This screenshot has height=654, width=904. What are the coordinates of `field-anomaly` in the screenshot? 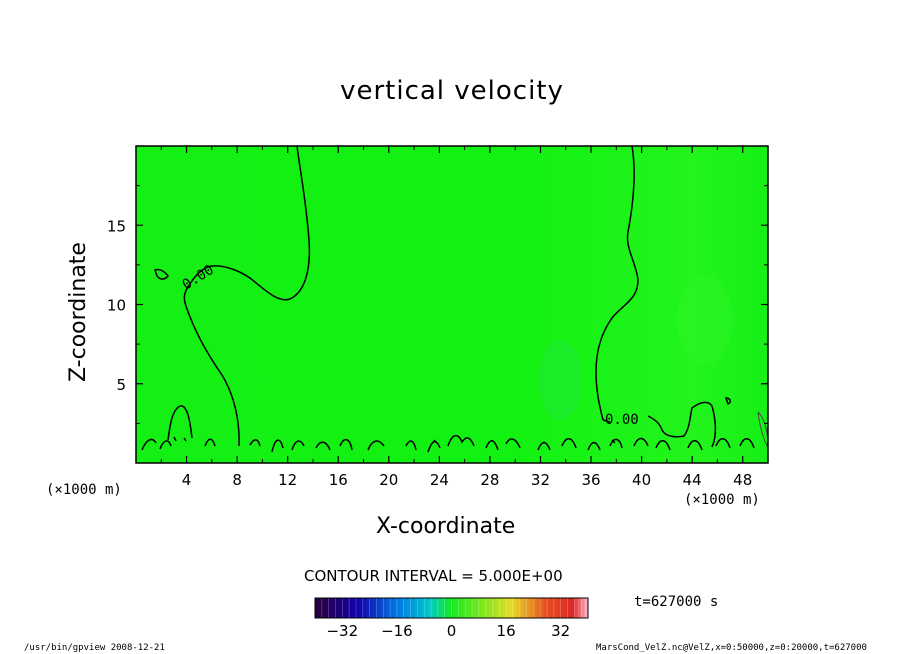 It's located at (705, 320).